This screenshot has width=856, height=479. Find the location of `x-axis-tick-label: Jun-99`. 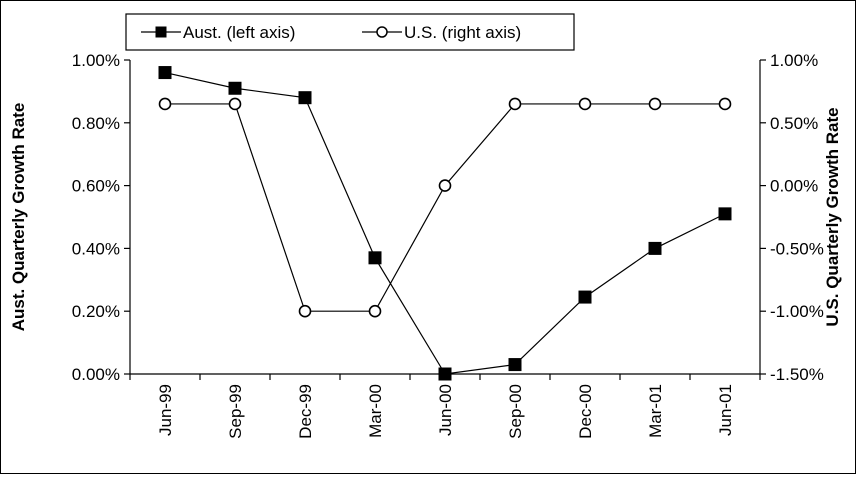

x-axis-tick-label: Jun-99 is located at coordinates (165, 410).